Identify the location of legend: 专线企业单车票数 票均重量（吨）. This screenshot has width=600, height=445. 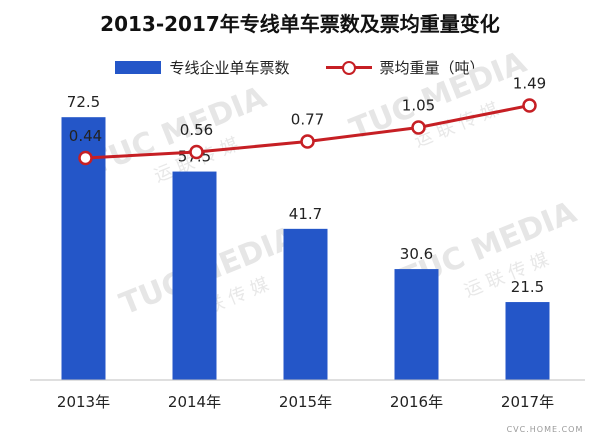
(300, 67).